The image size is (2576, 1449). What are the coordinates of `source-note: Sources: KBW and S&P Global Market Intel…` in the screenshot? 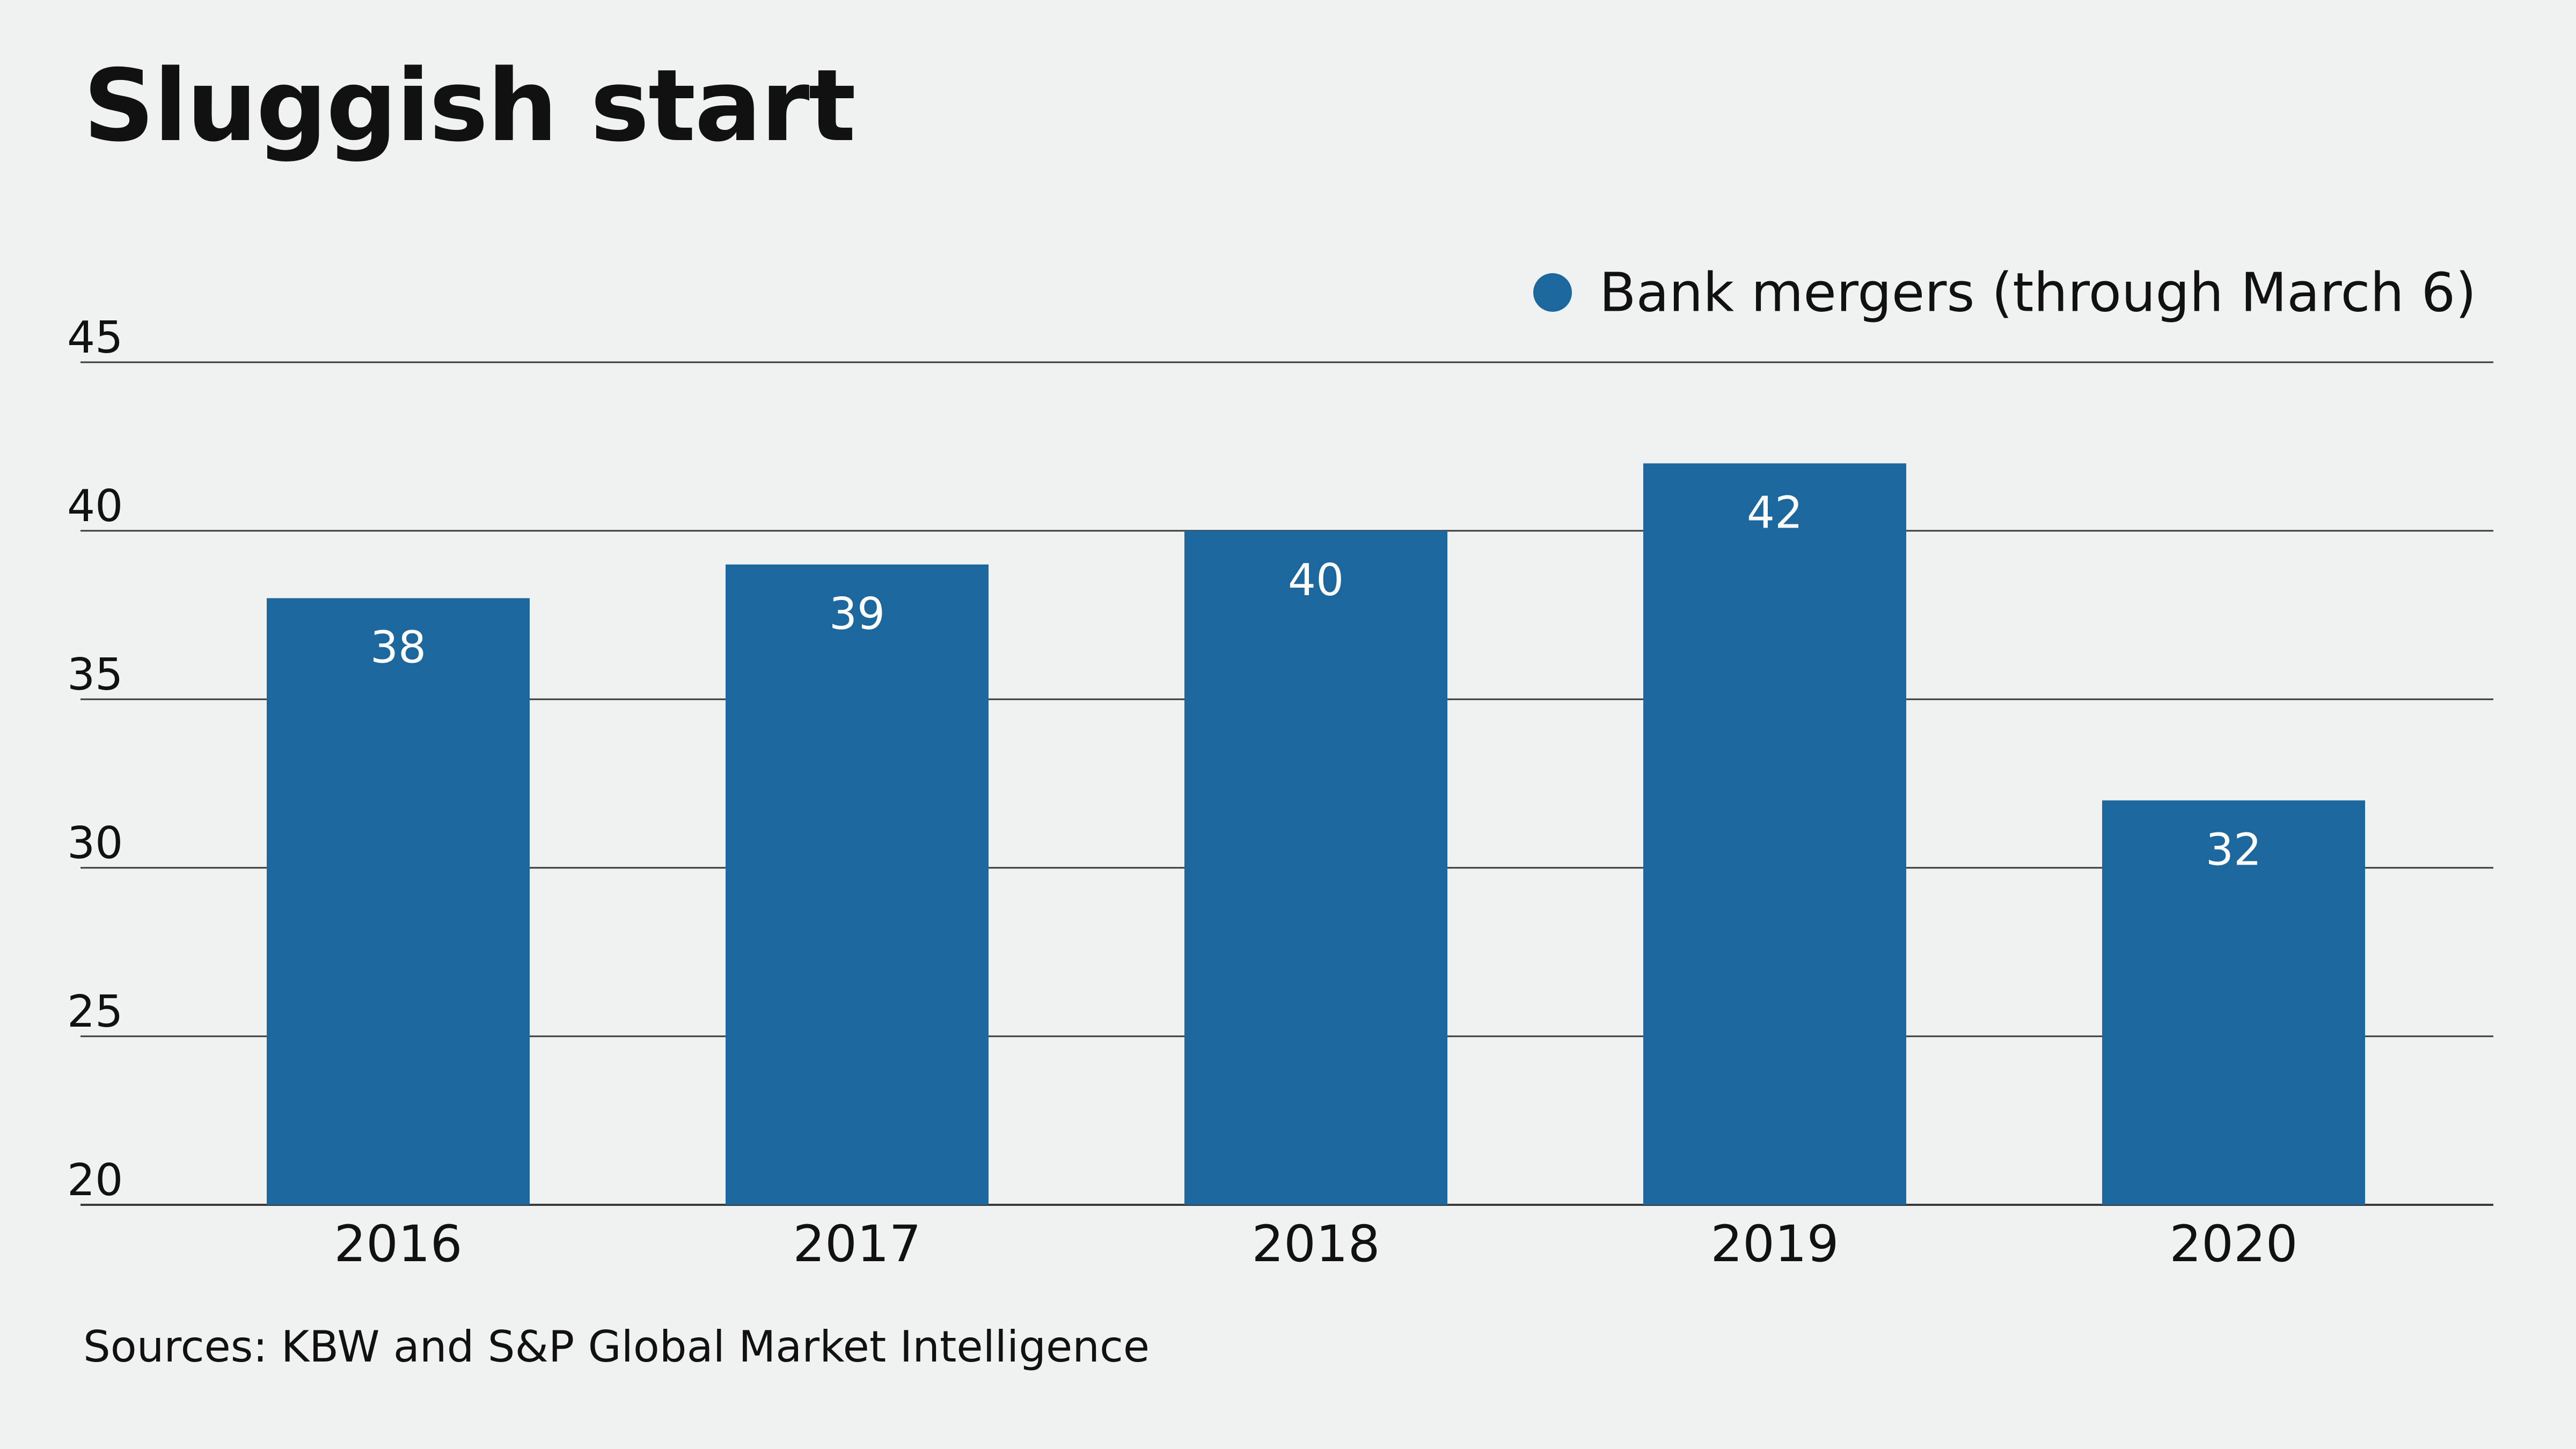 It's located at (616, 1347).